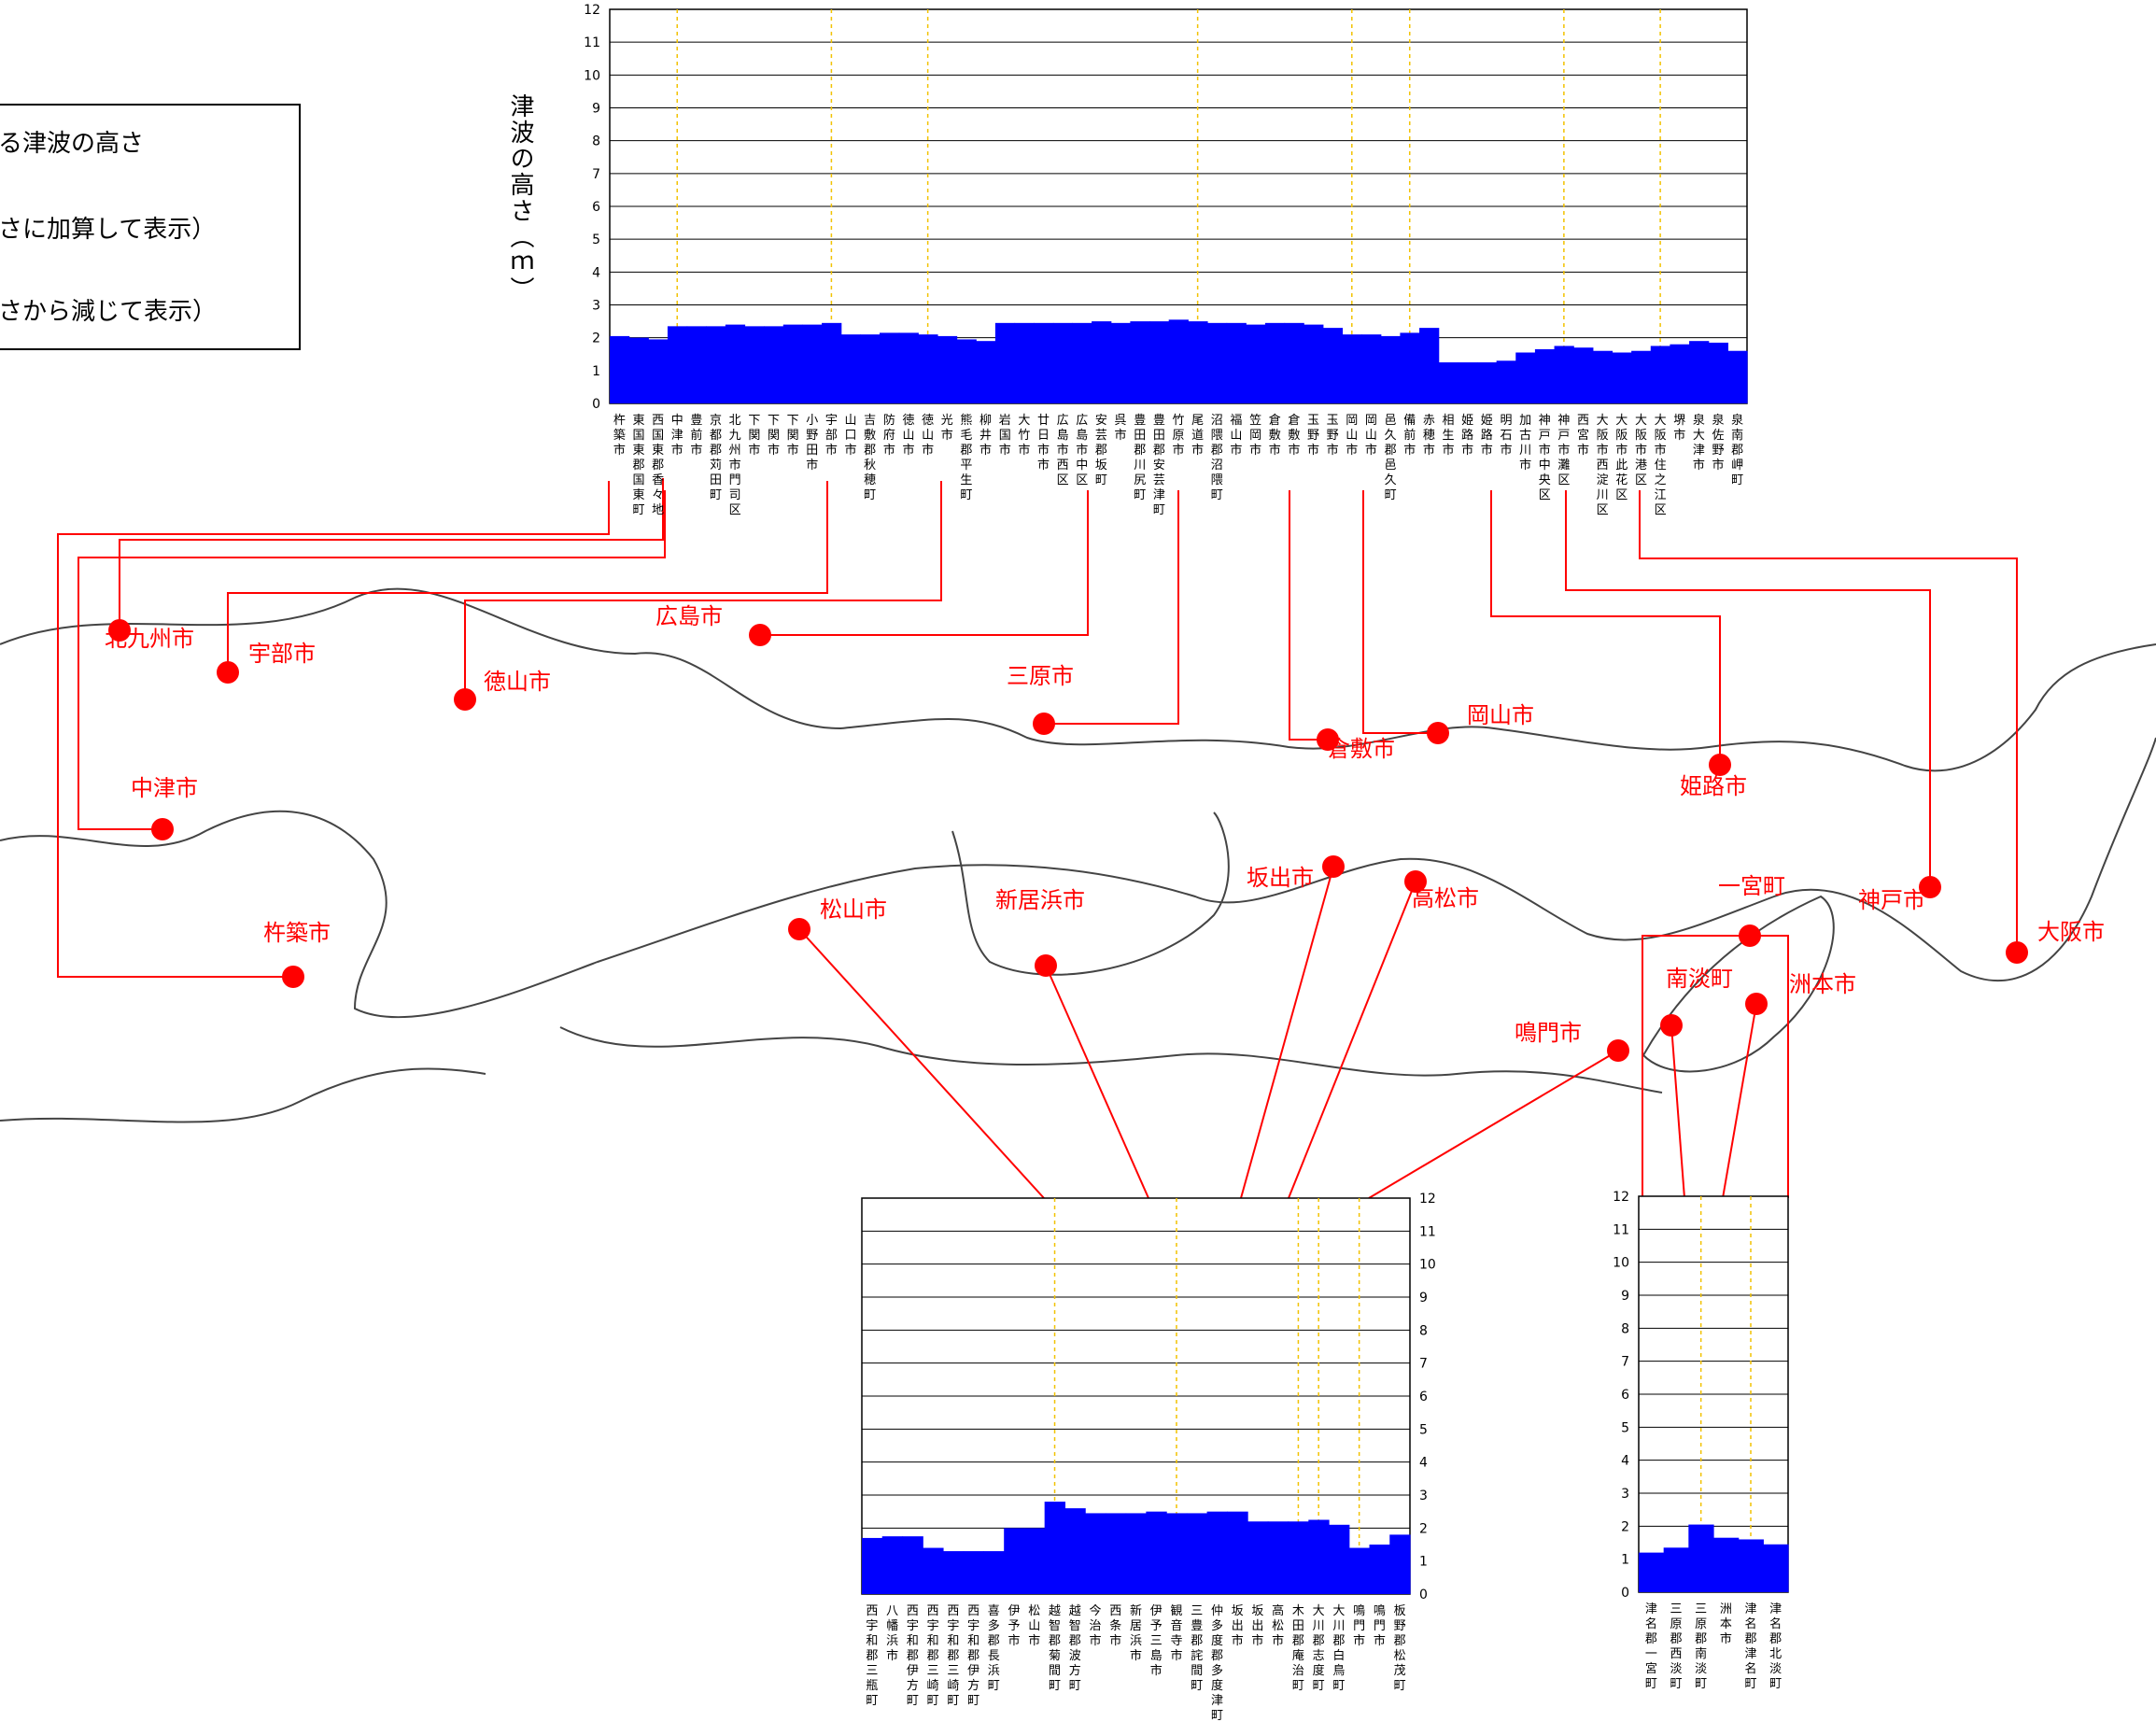 Image resolution: width=2156 pixels, height=1736 pixels. What do you see at coordinates (1178, 436) in the screenshot?
I see `x-category-label: 竹原市` at bounding box center [1178, 436].